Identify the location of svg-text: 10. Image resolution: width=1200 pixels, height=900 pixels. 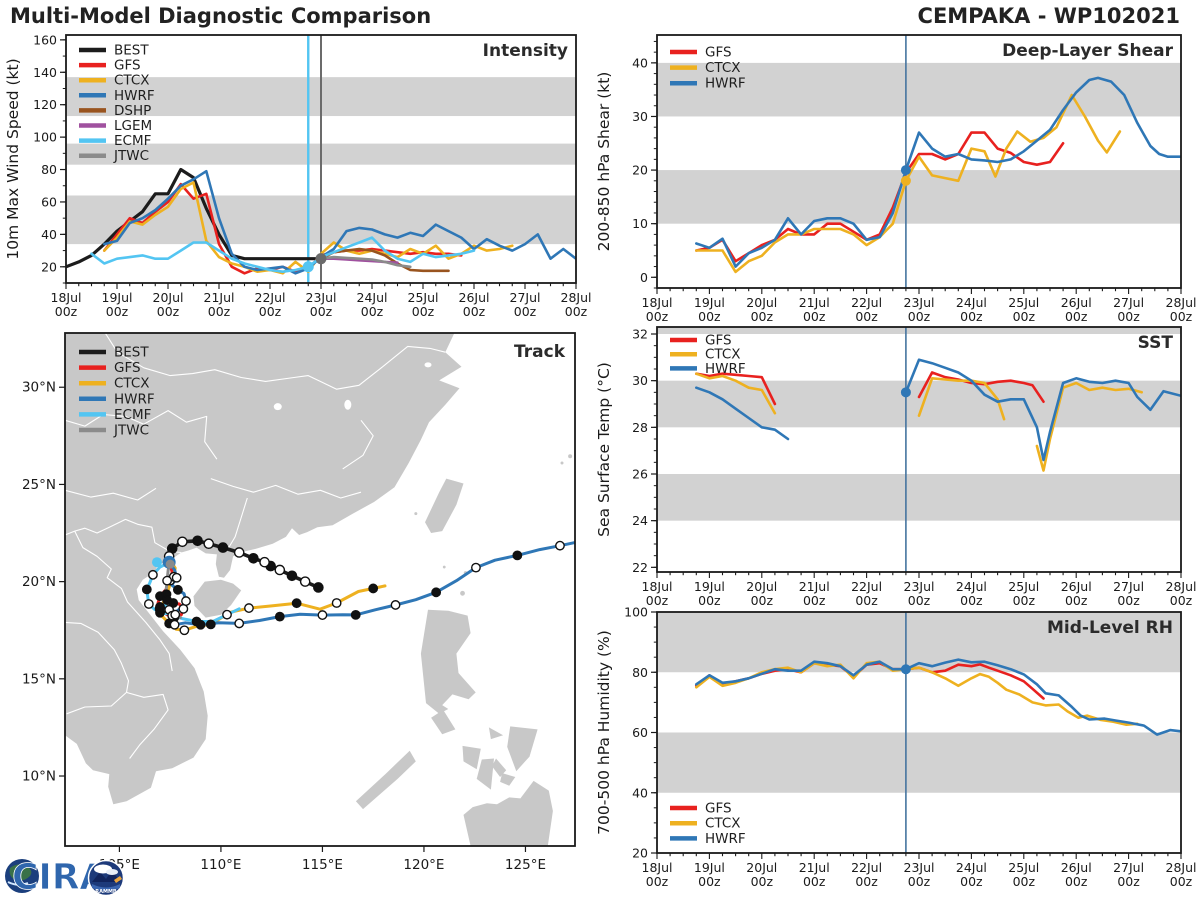
(640, 223).